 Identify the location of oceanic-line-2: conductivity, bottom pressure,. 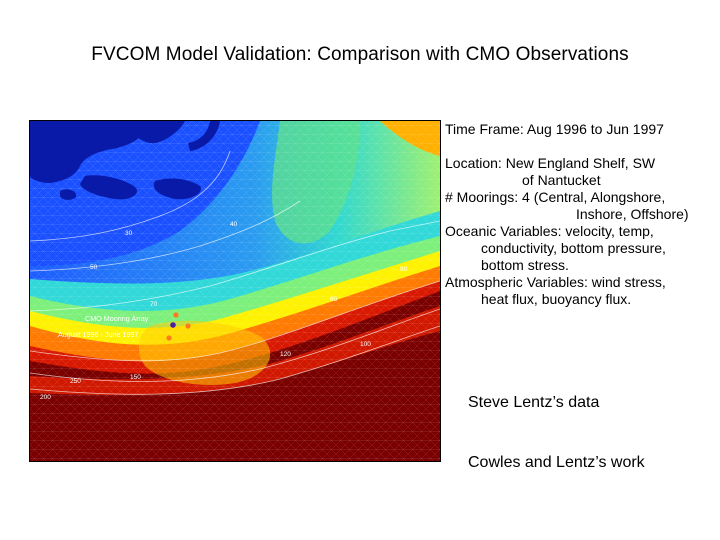
(573, 248).